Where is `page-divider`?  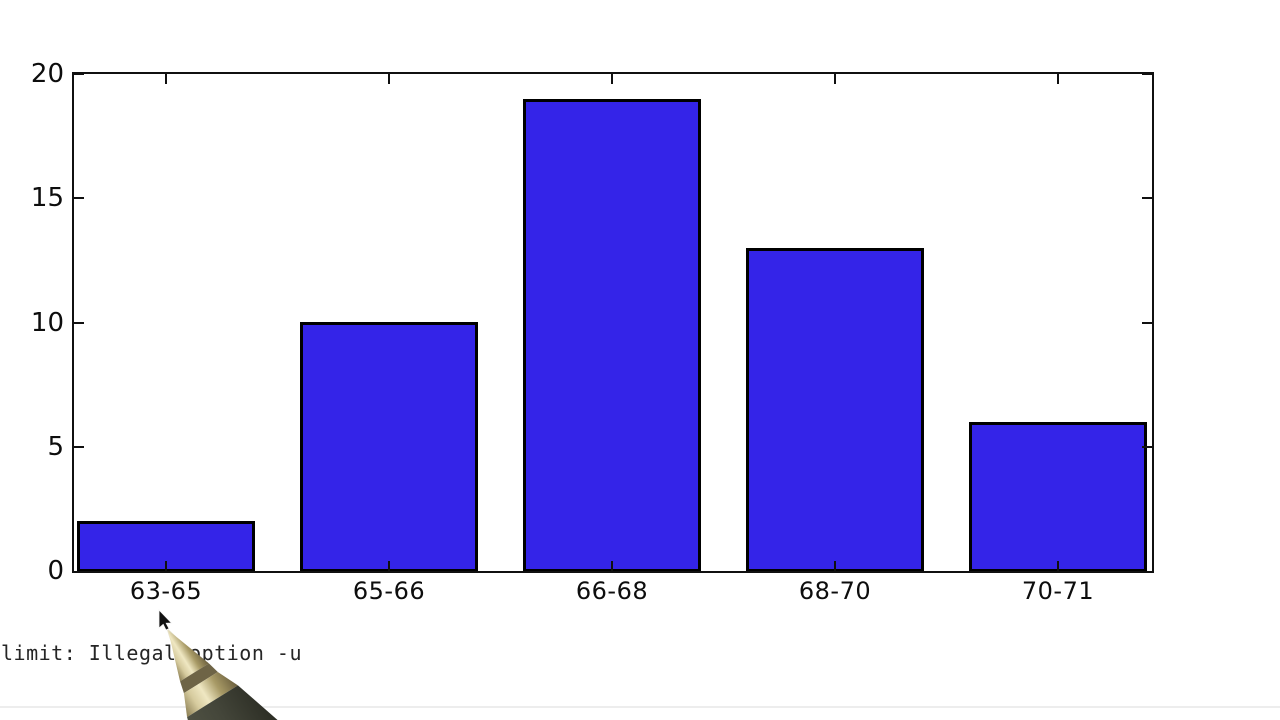 page-divider is located at coordinates (640, 707).